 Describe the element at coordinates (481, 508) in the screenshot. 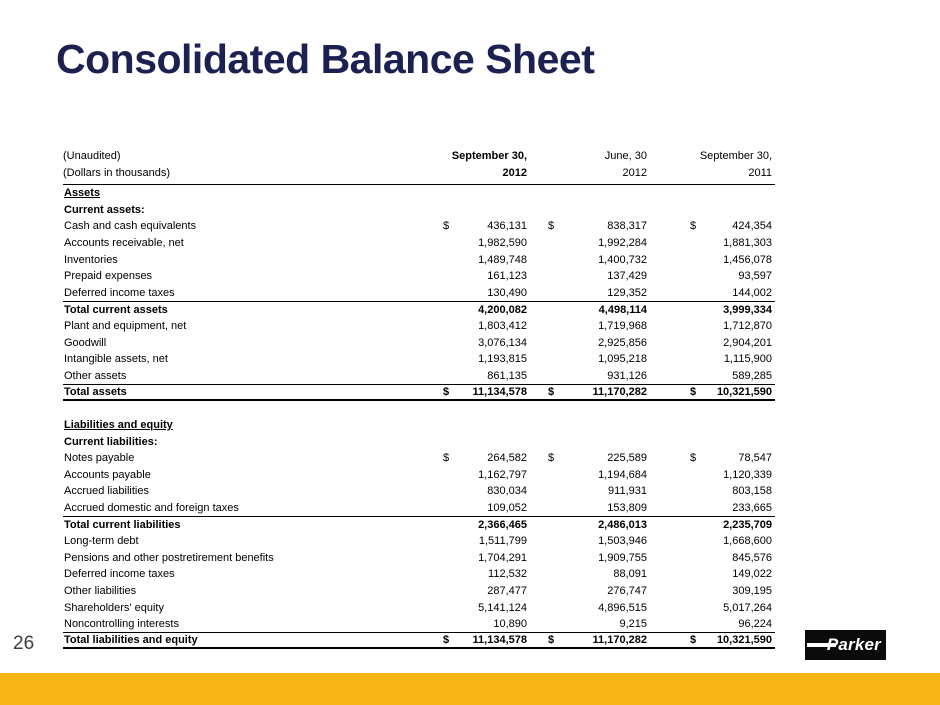

I see `value-cell: 109,052` at that location.